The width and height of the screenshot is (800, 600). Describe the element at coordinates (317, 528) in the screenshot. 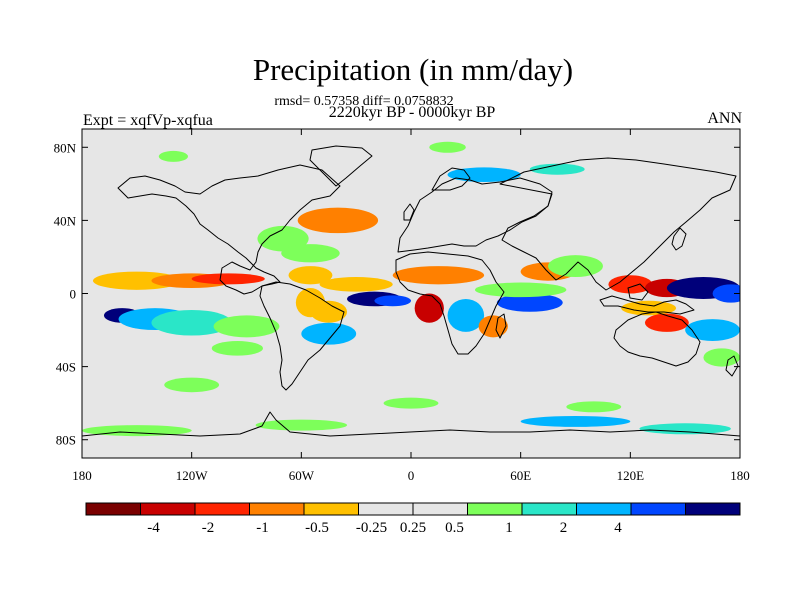

I see `colorbar-label: -0.5` at that location.